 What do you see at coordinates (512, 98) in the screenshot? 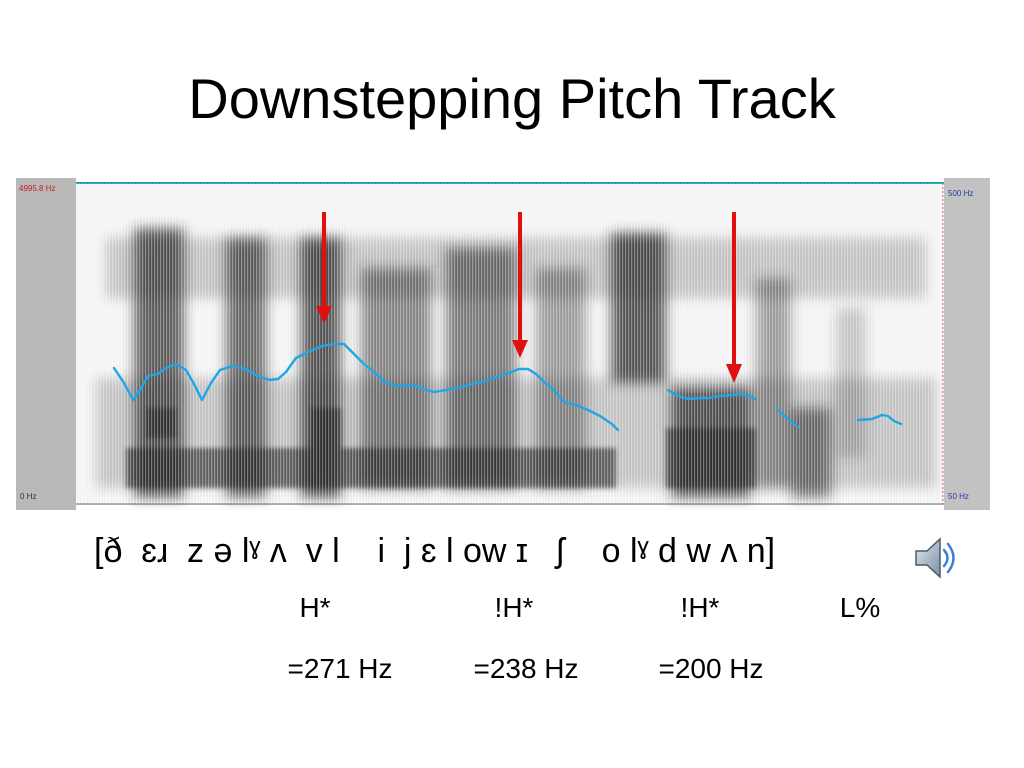
I see `page-title: Downstepping Pitch Track` at bounding box center [512, 98].